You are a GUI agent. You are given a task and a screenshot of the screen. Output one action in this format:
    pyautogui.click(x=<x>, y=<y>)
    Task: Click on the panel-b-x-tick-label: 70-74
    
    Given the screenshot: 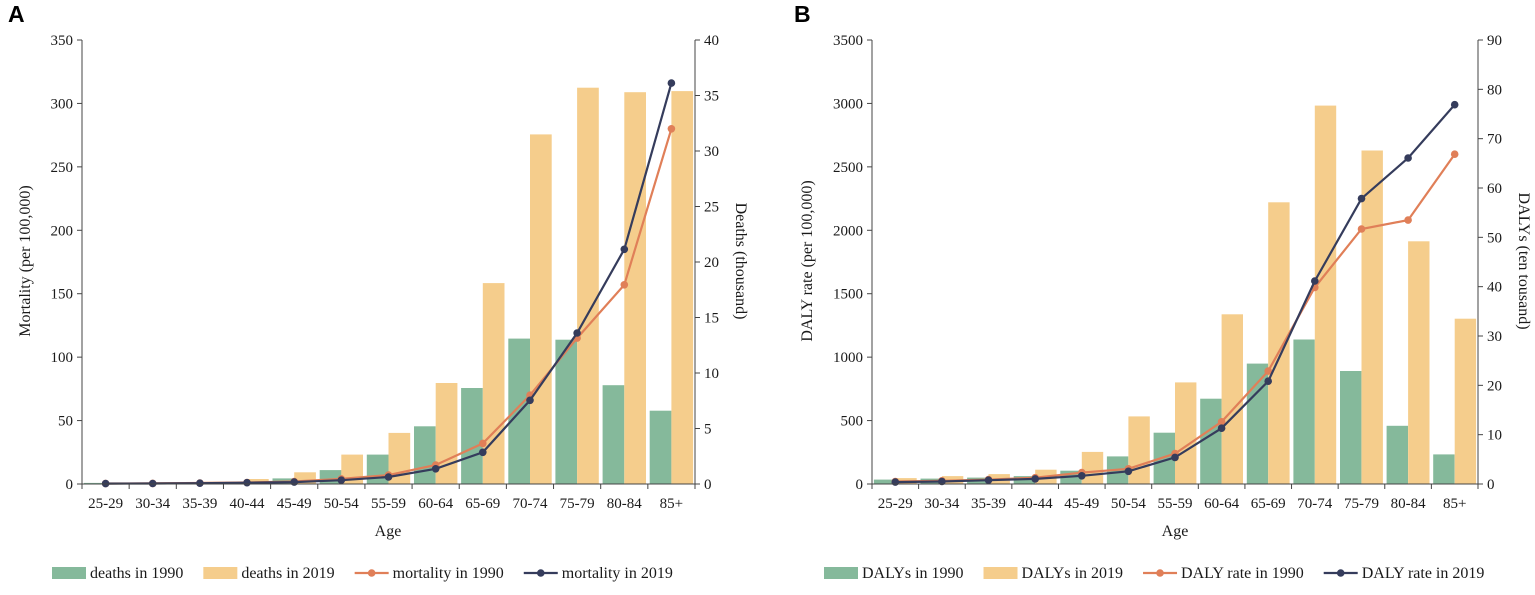 What is the action you would take?
    pyautogui.click(x=1314, y=504)
    